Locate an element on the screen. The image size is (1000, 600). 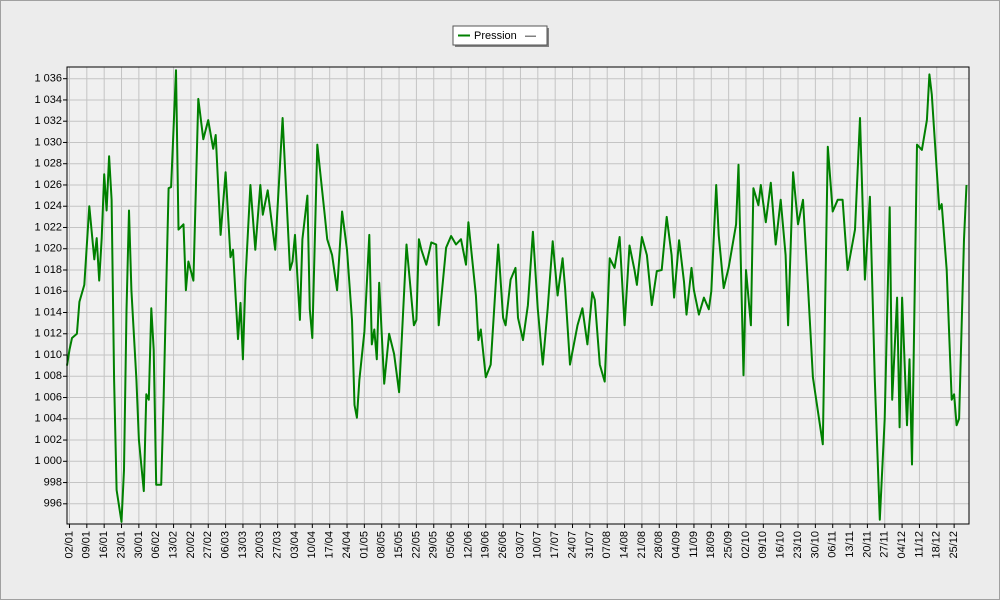
y-tick-label: 1 002 is located at coordinates (48, 440).